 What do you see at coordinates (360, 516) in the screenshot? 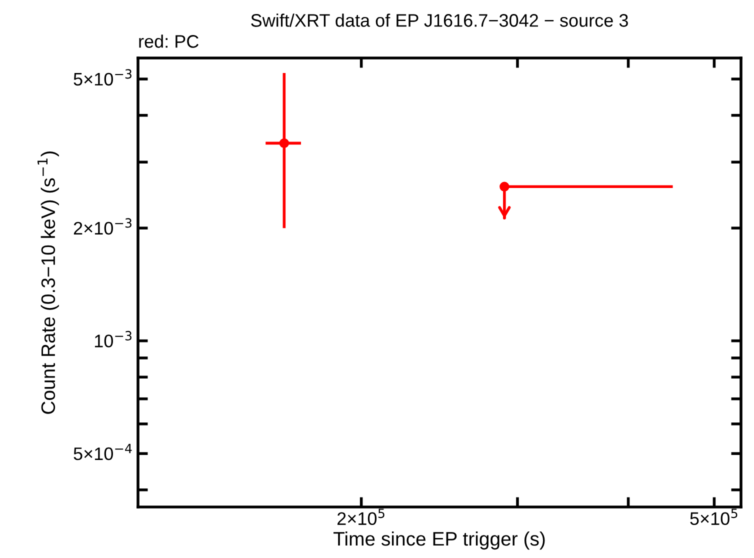
I see `x-tick-label: 2×10$^{5}$` at bounding box center [360, 516].